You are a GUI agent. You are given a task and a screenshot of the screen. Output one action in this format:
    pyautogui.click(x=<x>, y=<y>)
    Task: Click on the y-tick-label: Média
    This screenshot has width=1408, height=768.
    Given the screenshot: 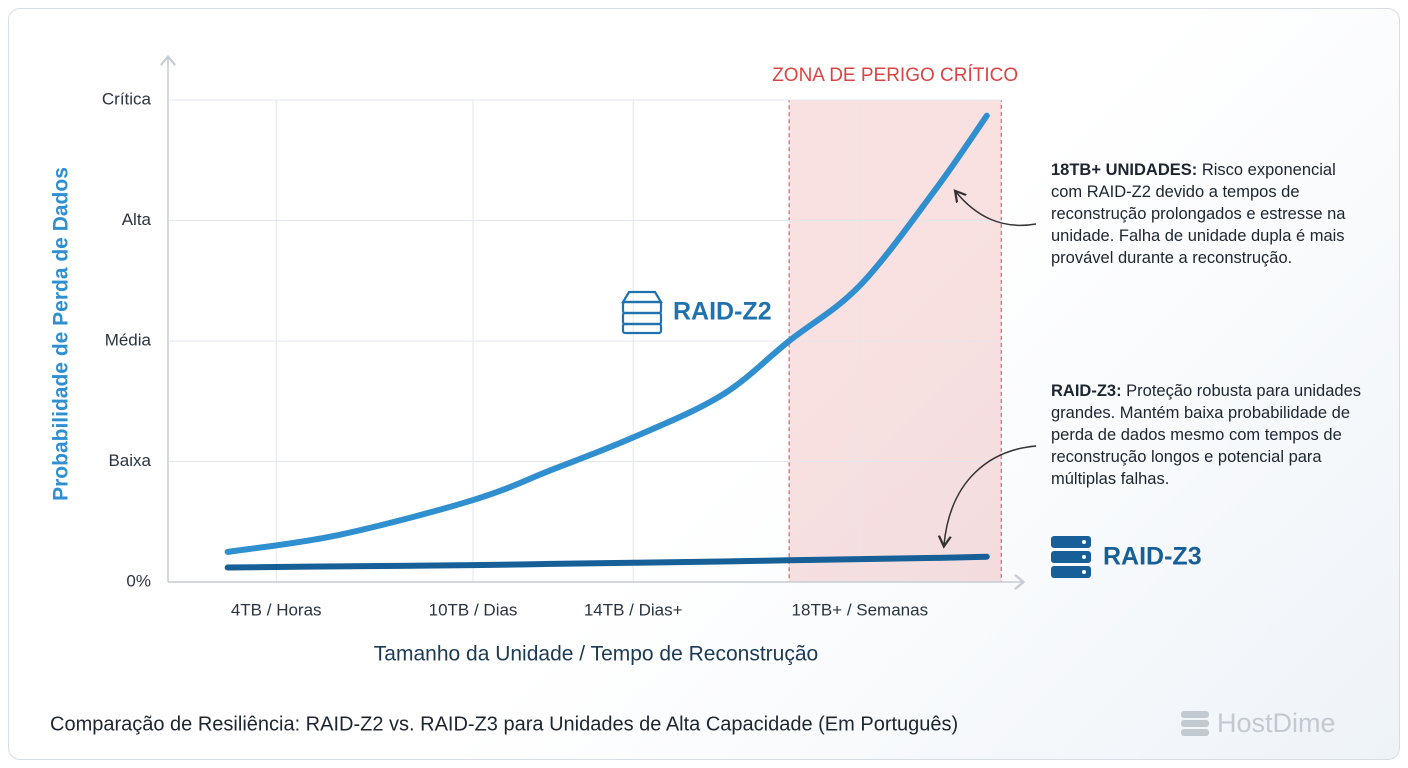 What is the action you would take?
    pyautogui.click(x=128, y=339)
    